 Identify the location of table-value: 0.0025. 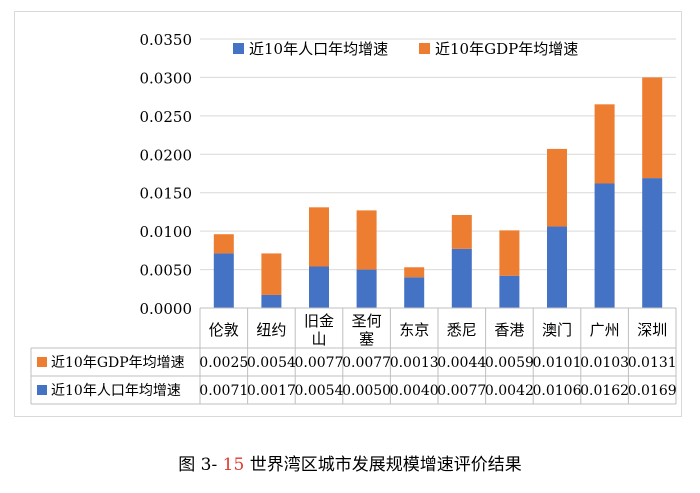
(223, 363).